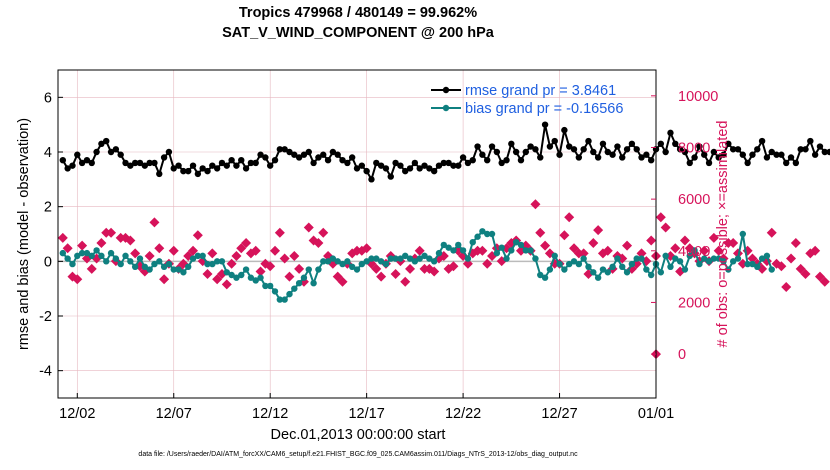 The height and width of the screenshot is (470, 830). Describe the element at coordinates (45, 317) in the screenshot. I see `left-y-tick-label: -2` at that location.